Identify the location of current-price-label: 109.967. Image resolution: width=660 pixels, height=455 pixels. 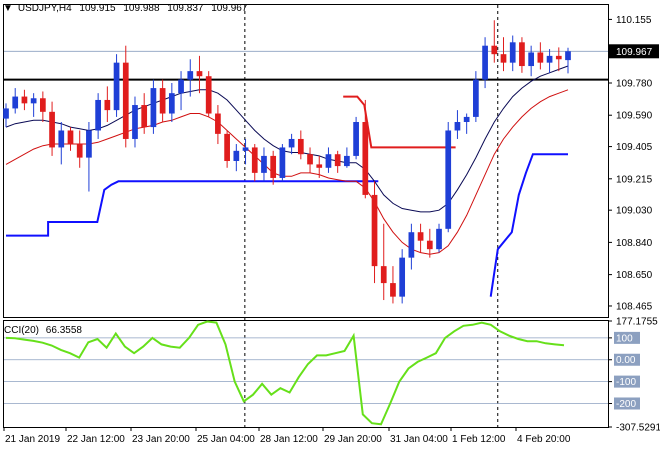
(634, 52).